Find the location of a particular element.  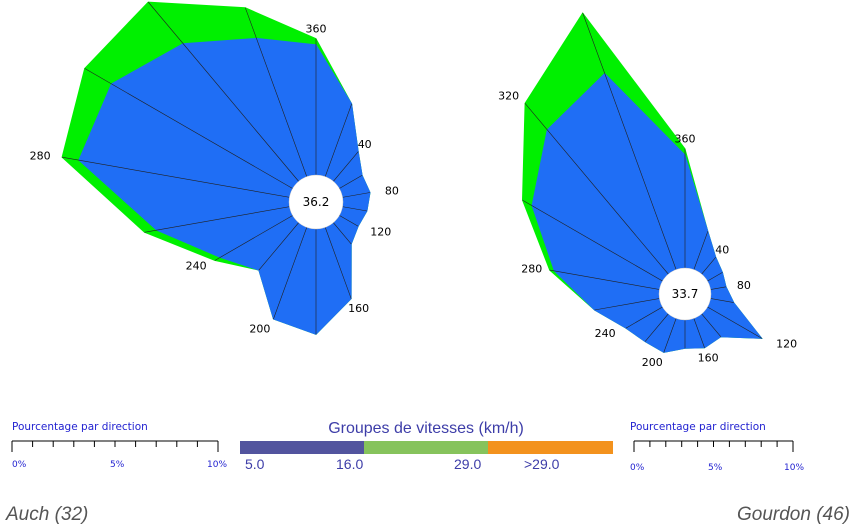

direction-label-gourdon-120: 120 is located at coordinates (786, 343).